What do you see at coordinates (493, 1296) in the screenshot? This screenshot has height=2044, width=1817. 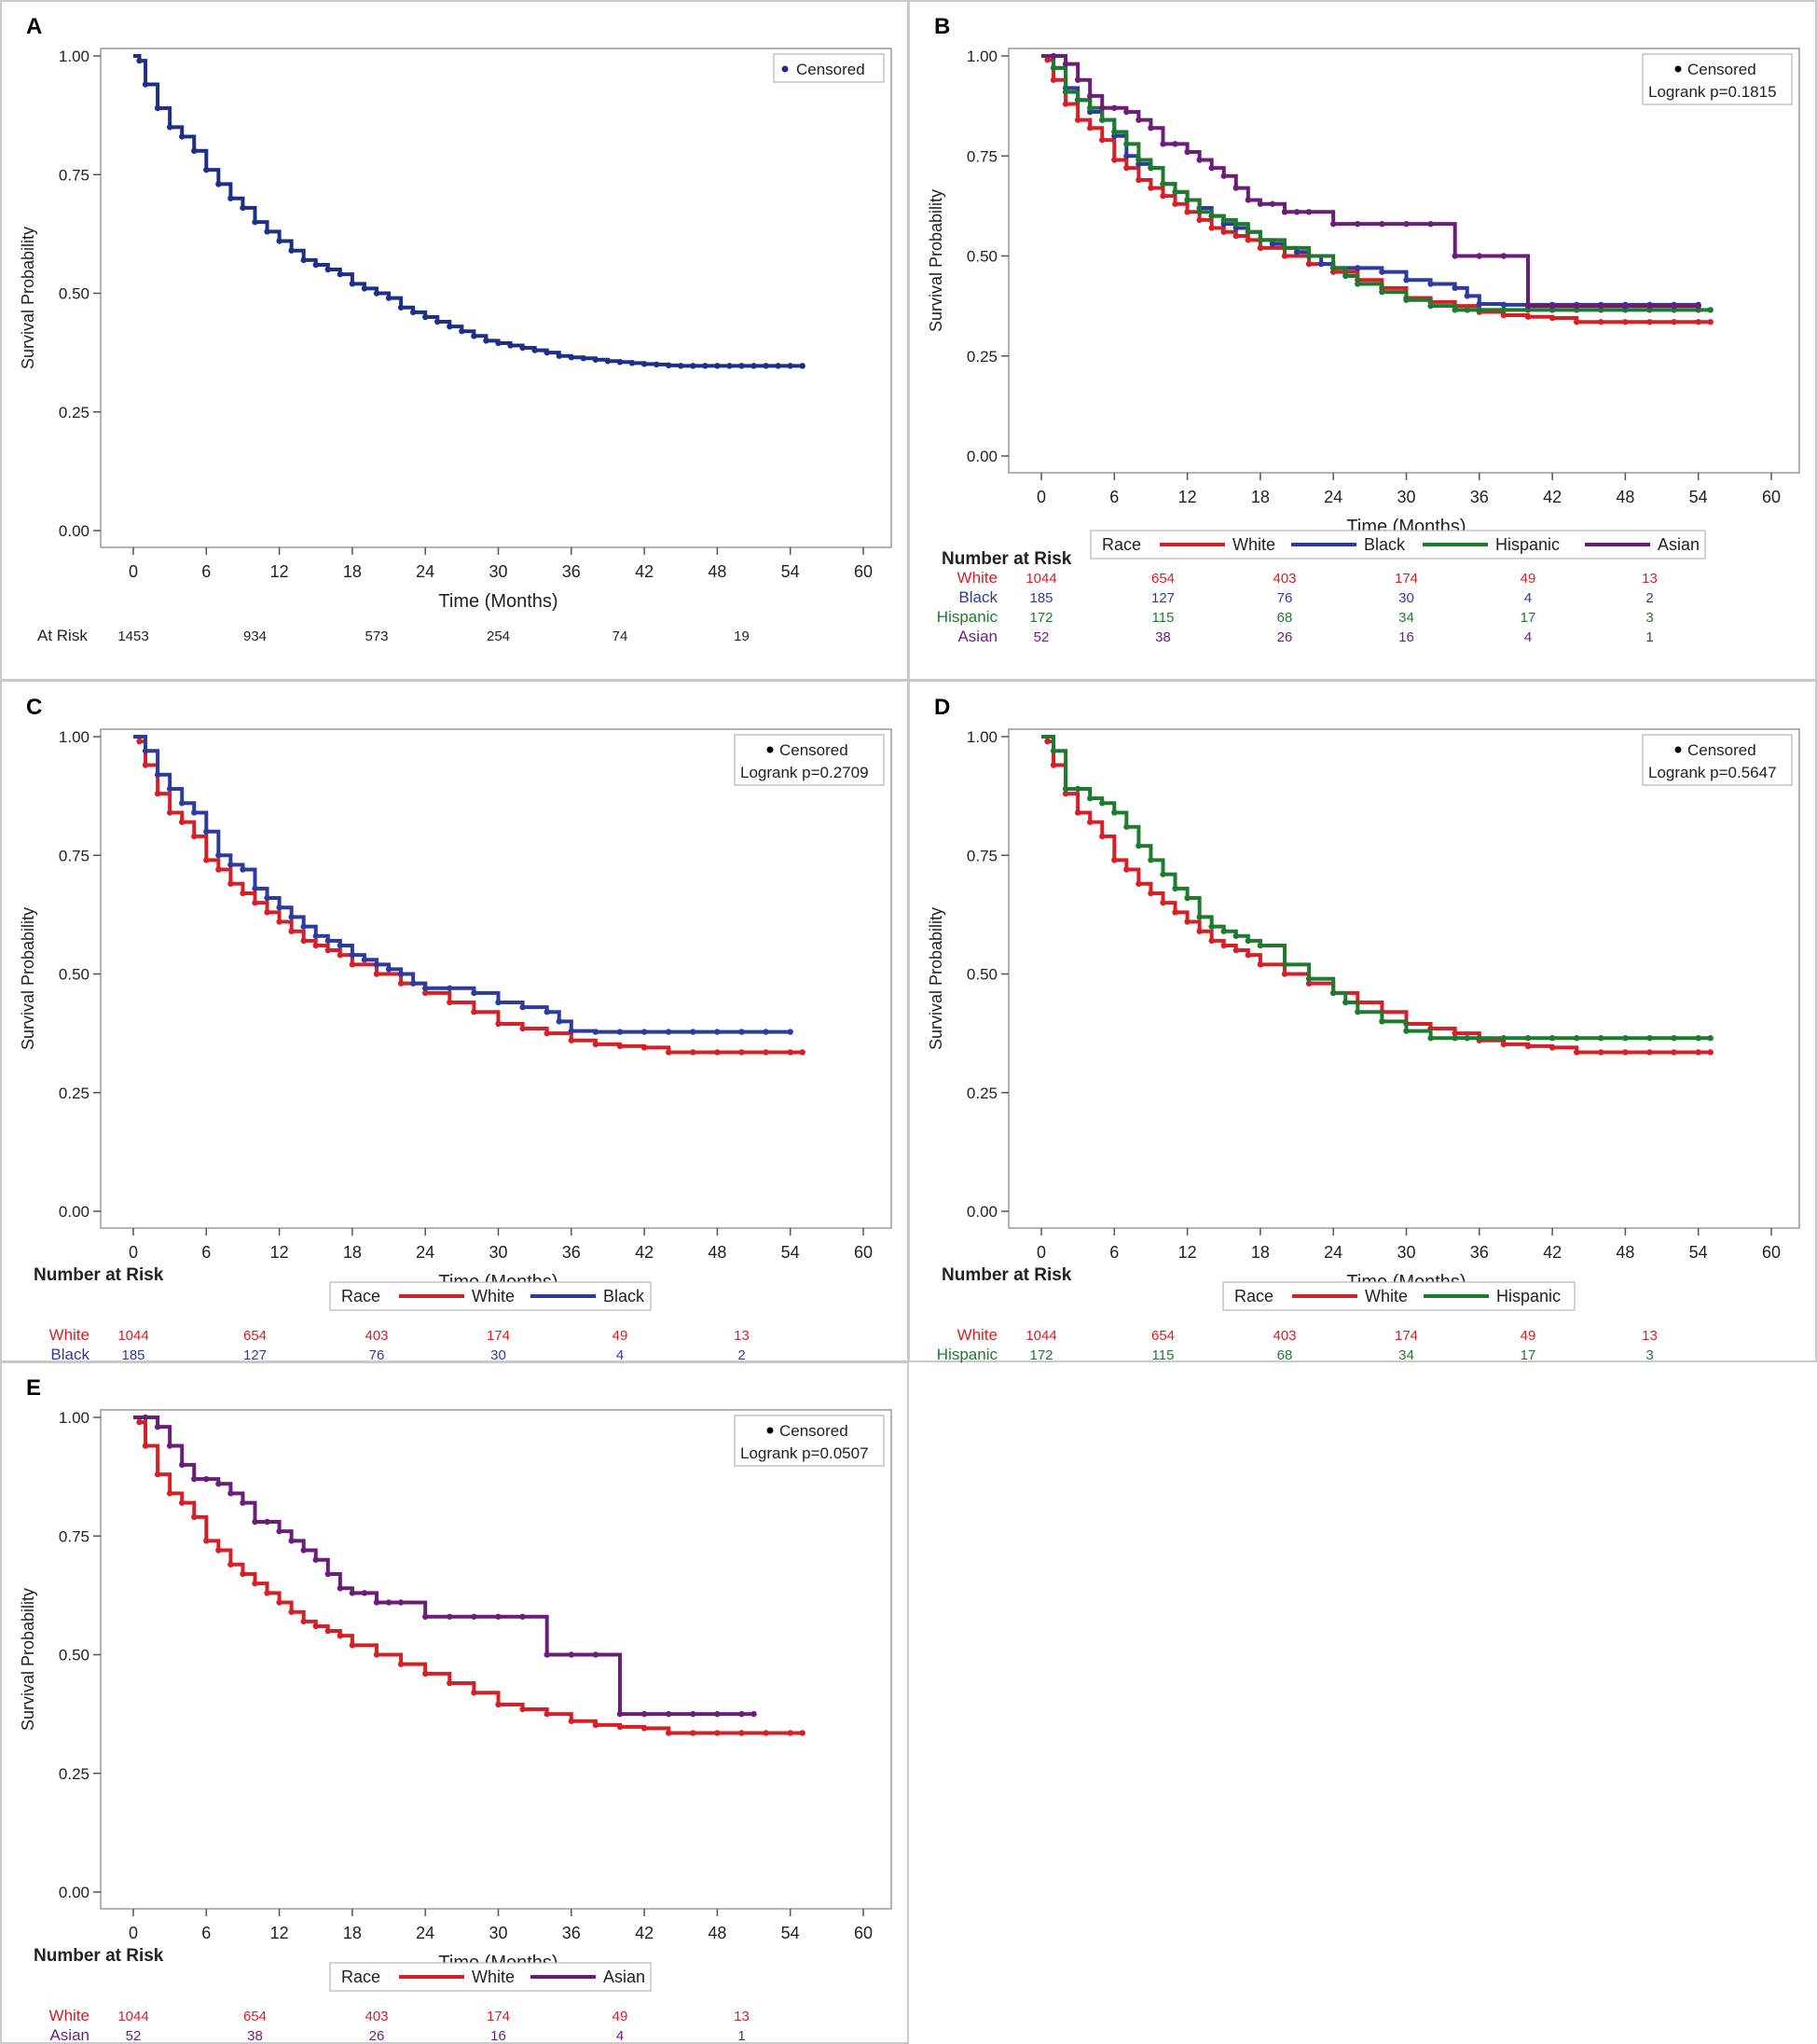 I see `race-legend-entry: White` at bounding box center [493, 1296].